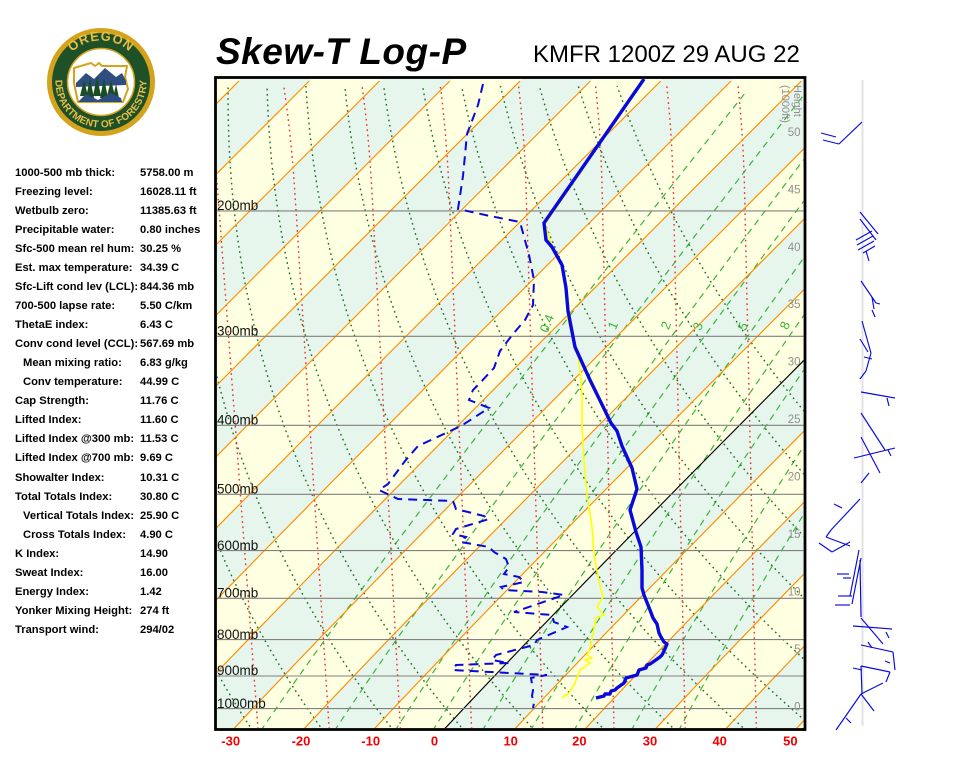  Describe the element at coordinates (241, 703) in the screenshot. I see `svg-text: 1000mb` at that location.